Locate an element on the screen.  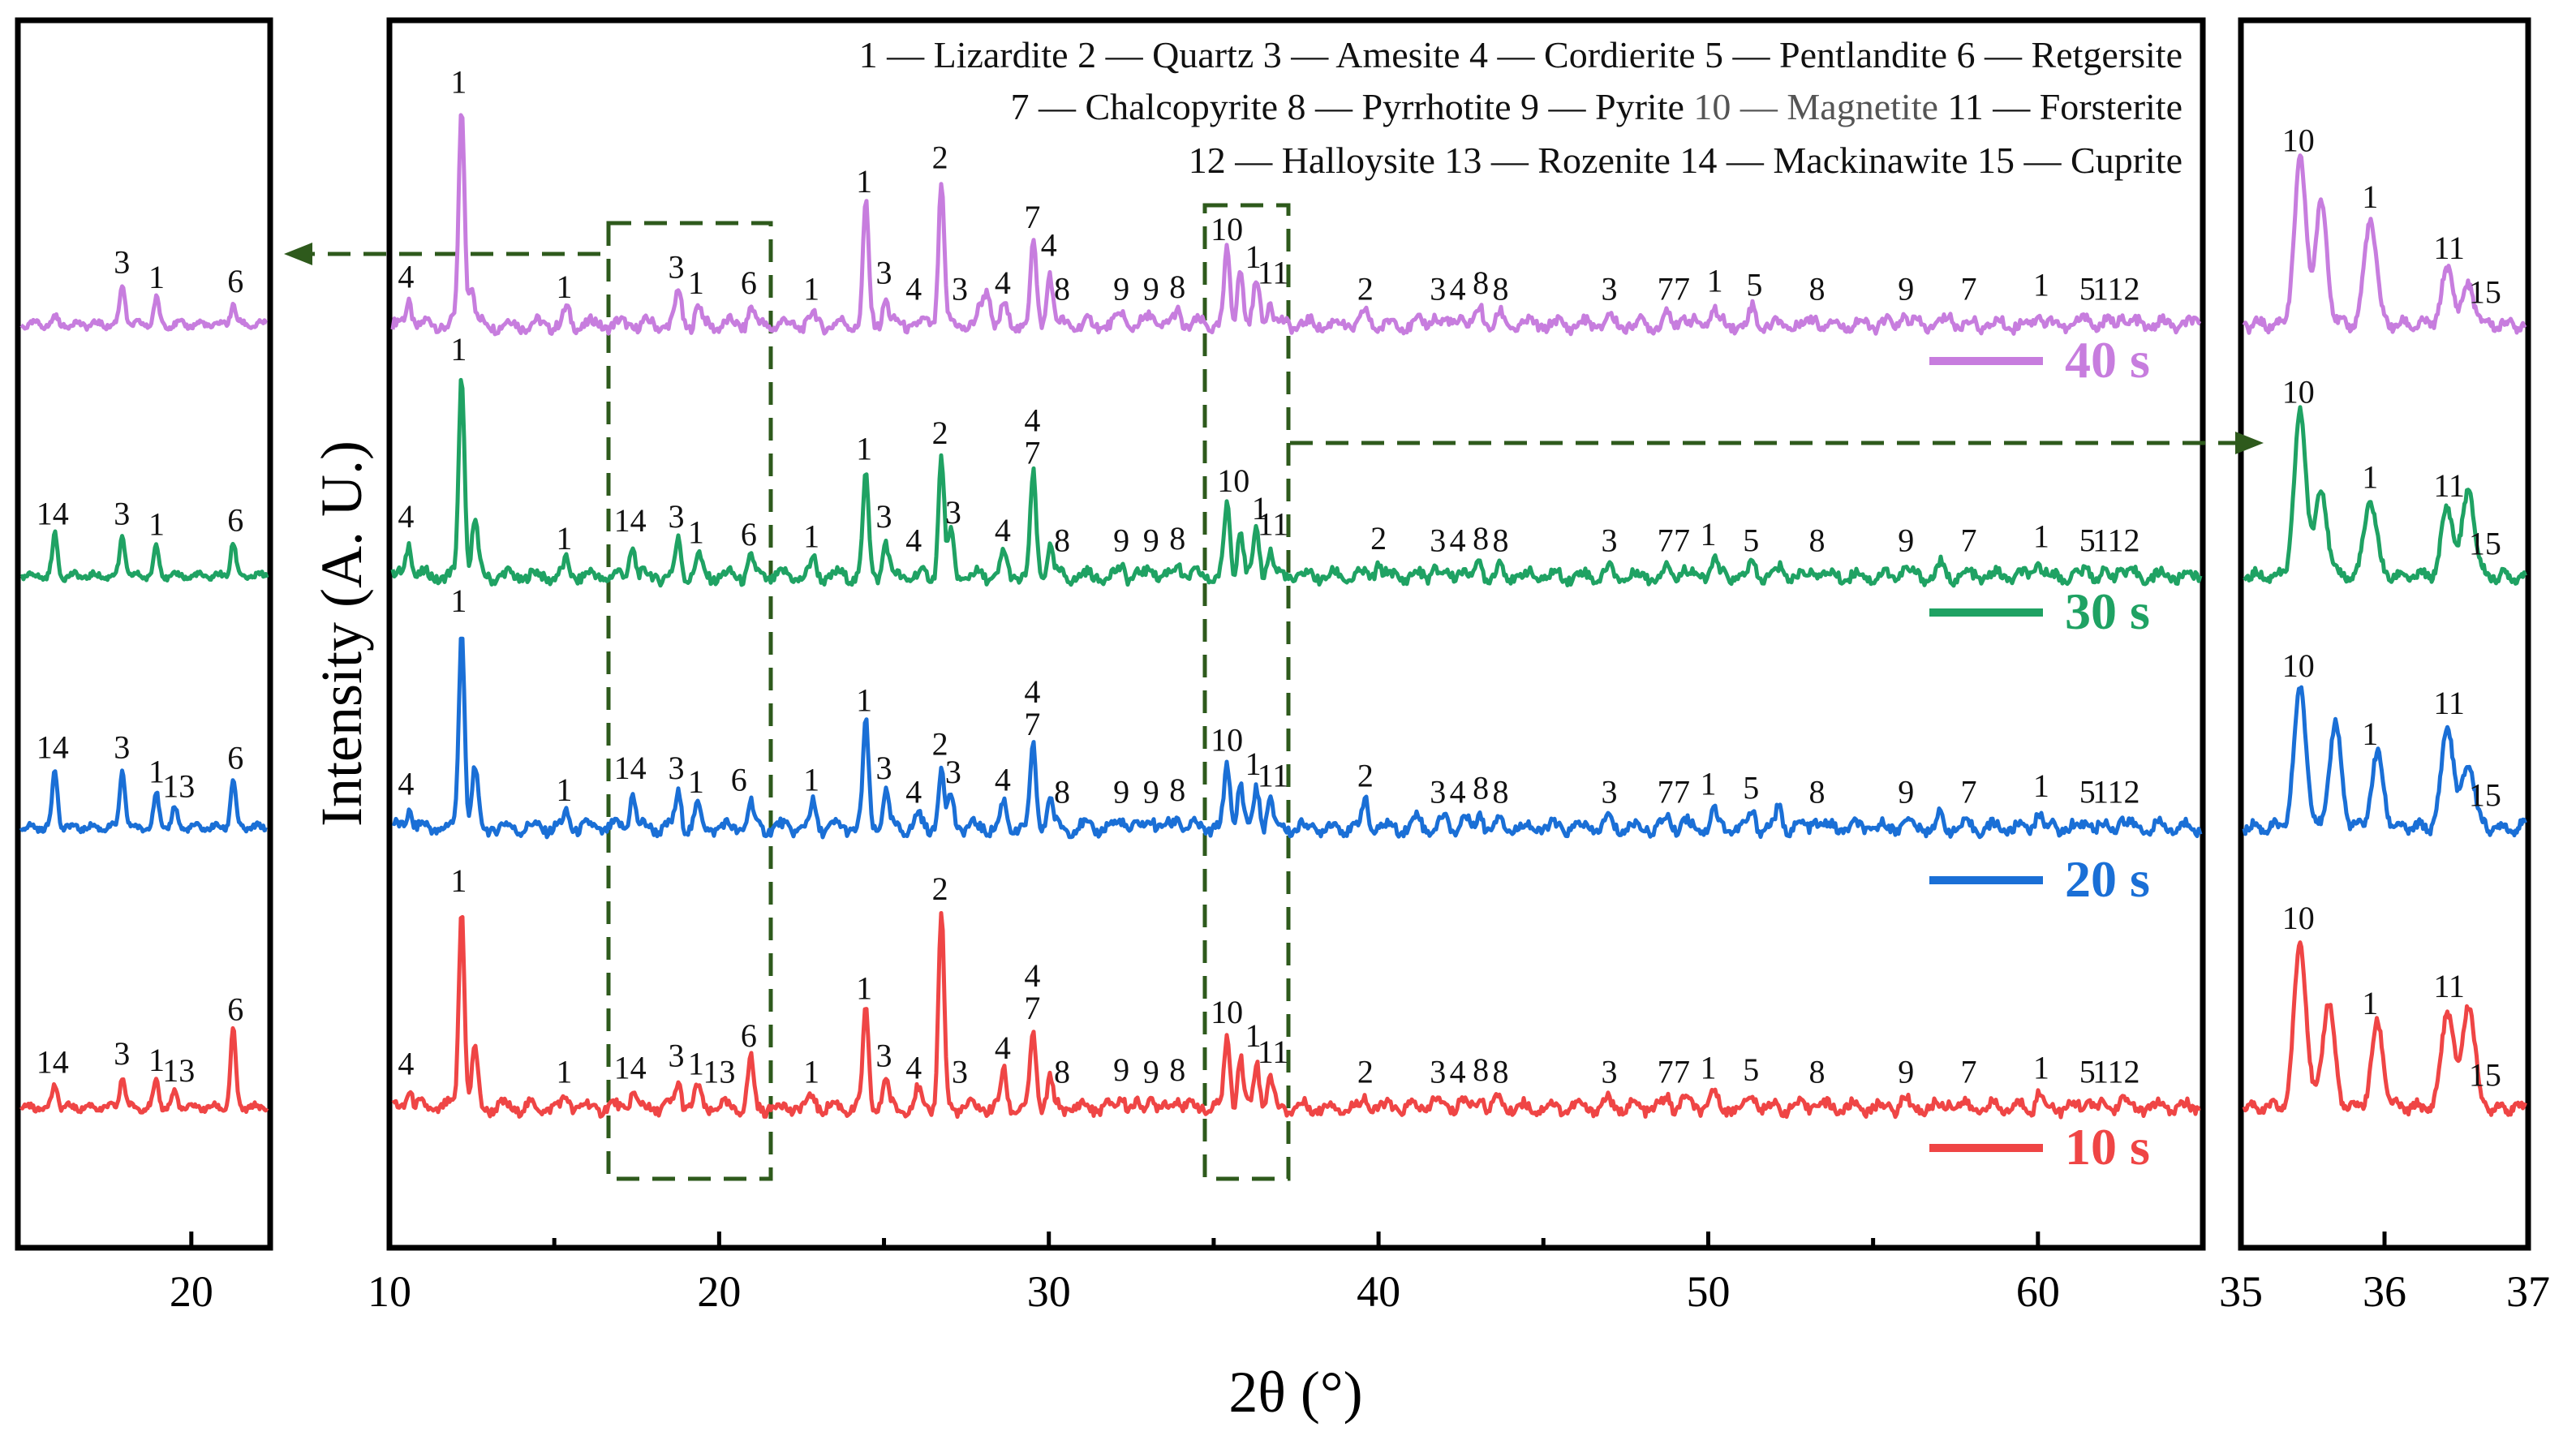
phase-legend-entry: 7 — Chalcopyrite is located at coordinates (1148, 106).